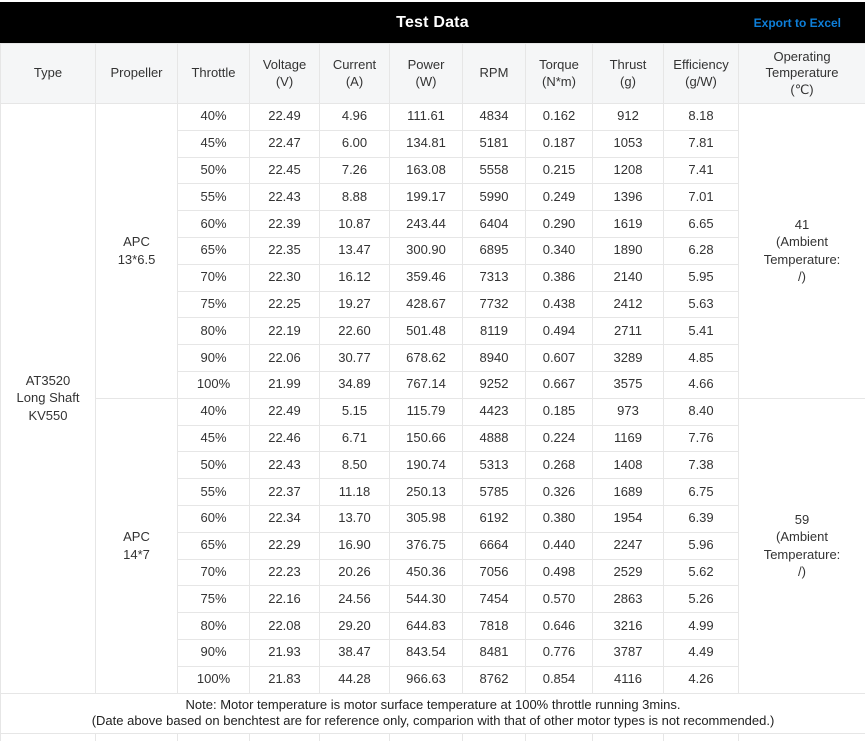 The width and height of the screenshot is (865, 741). I want to click on current-cell: 20.26, so click(354, 572).